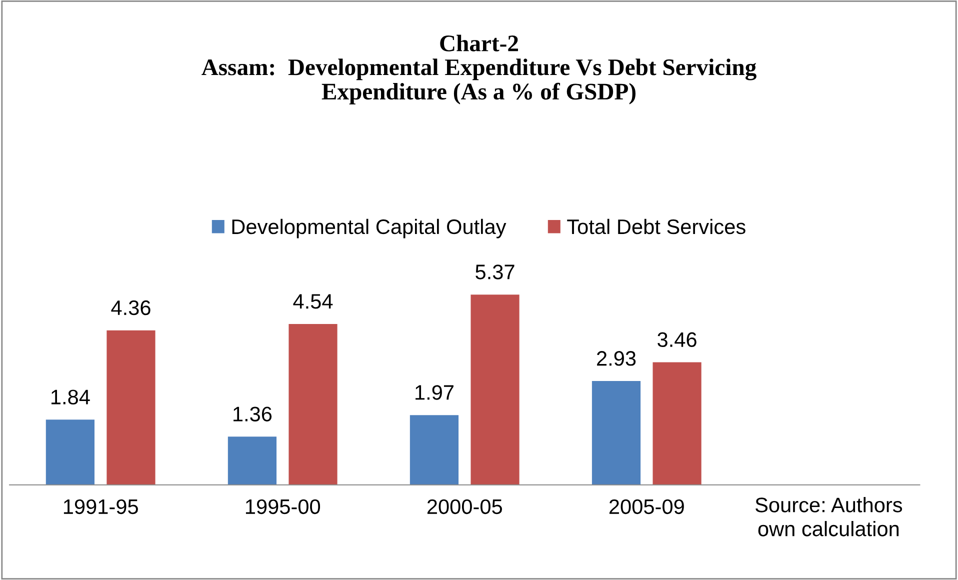 Image resolution: width=958 pixels, height=580 pixels. I want to click on data-label: 4.36, so click(130, 308).